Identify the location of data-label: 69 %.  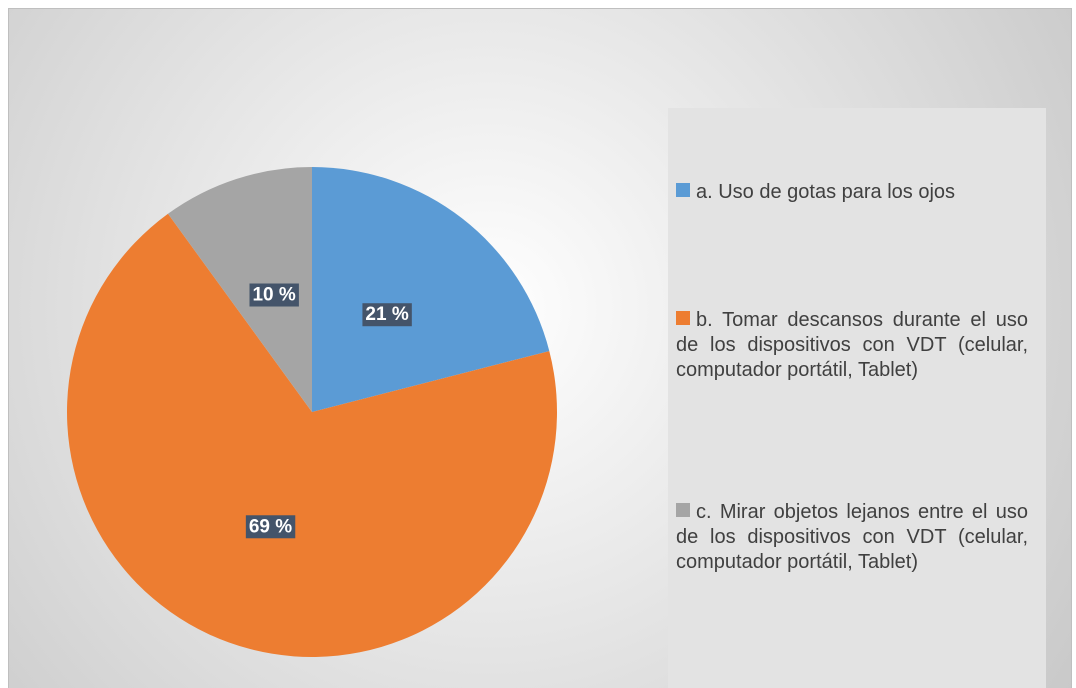
(270, 527).